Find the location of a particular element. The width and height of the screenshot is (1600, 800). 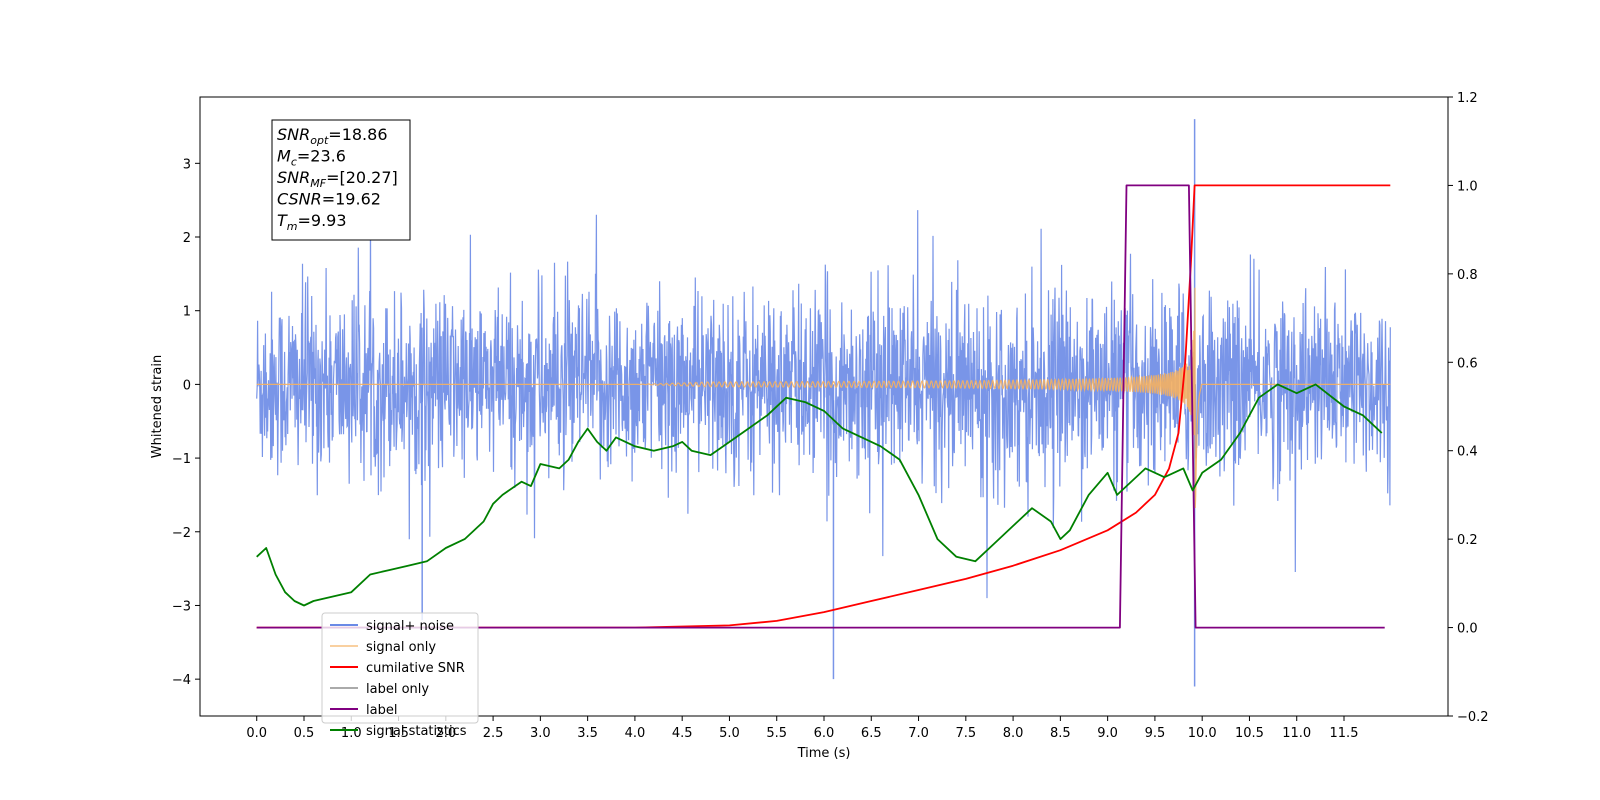

legend-label: cumilative SNR is located at coordinates (415, 668).